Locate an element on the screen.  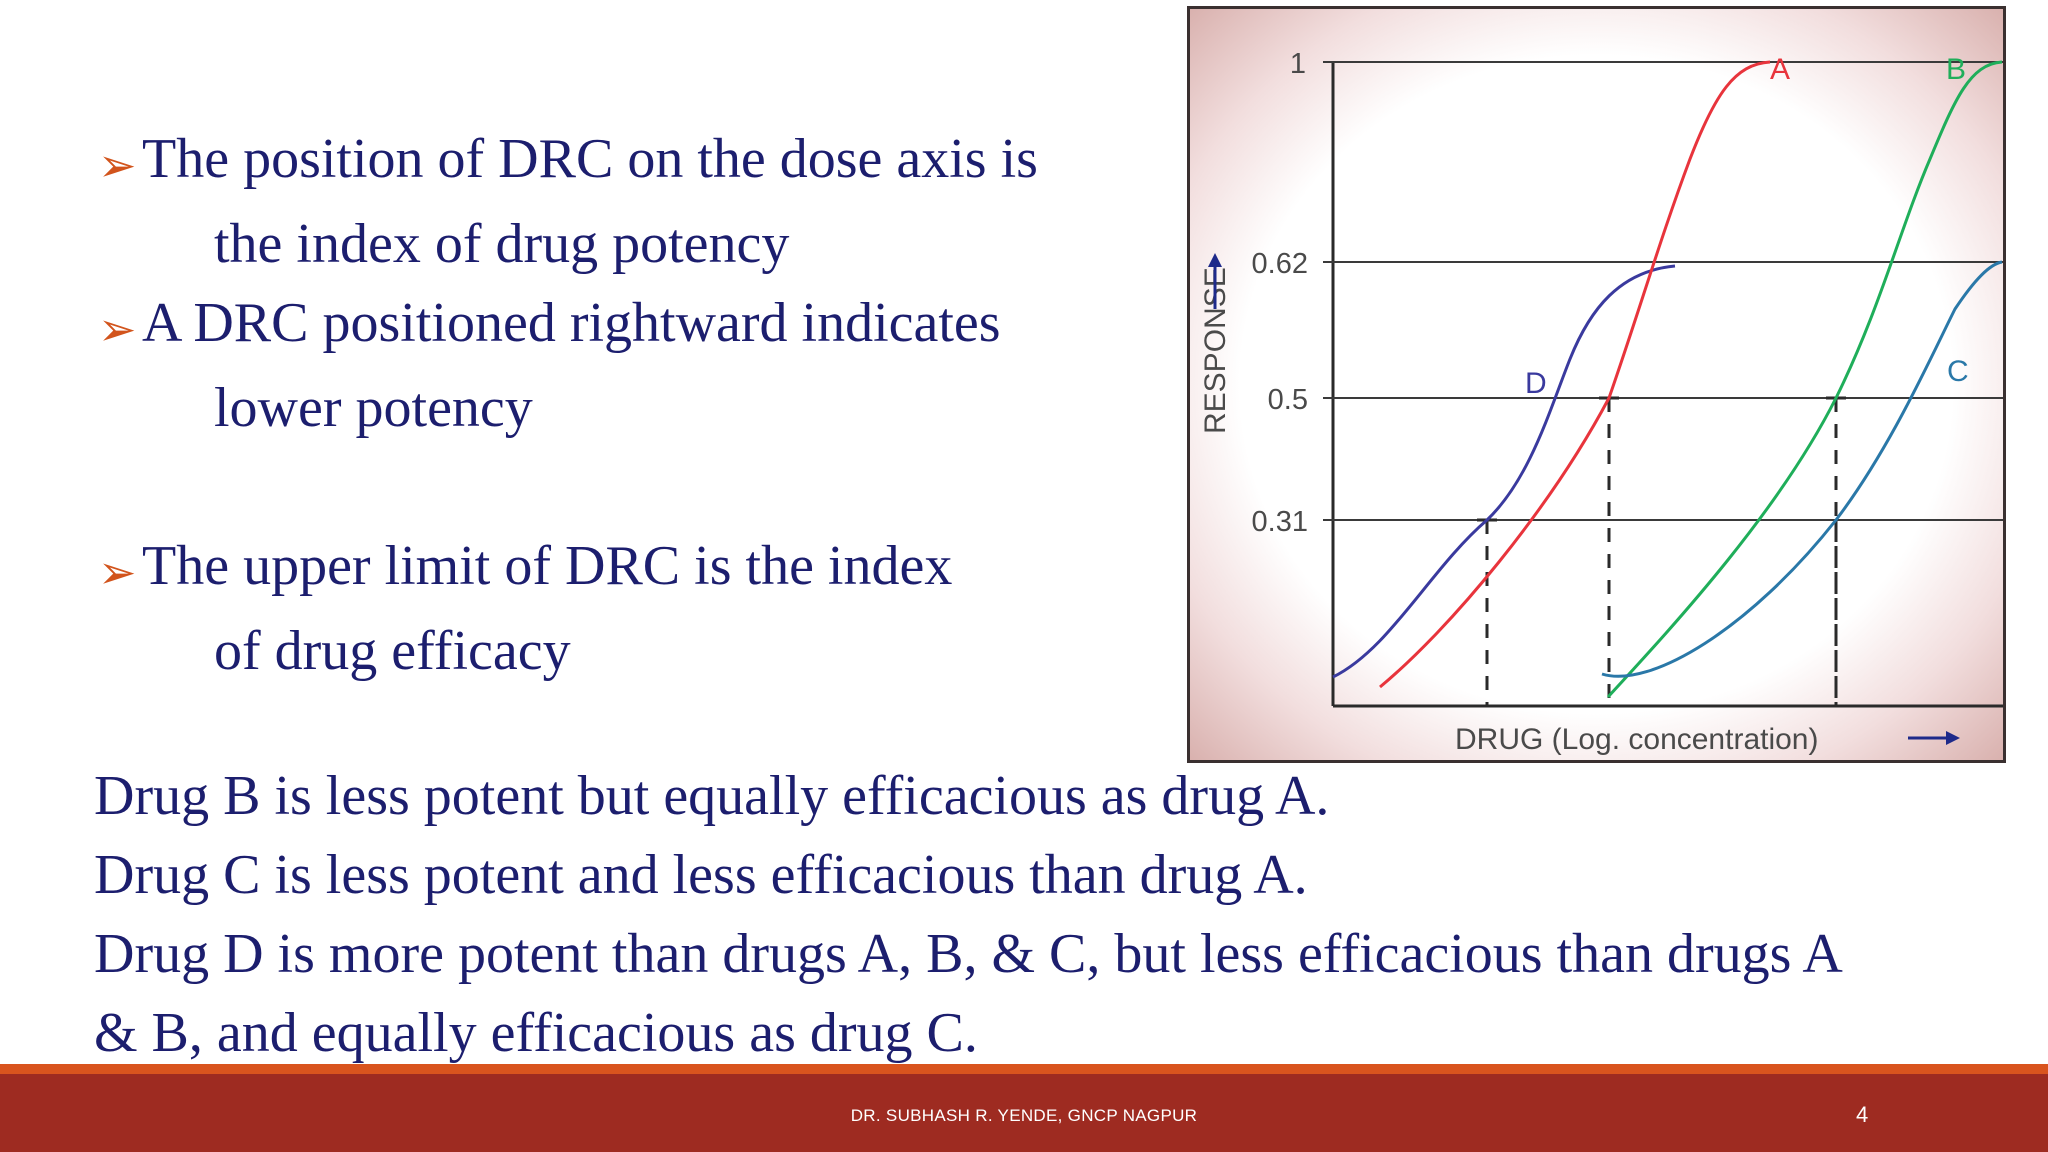
curve-a is located at coordinates (1575, 374).